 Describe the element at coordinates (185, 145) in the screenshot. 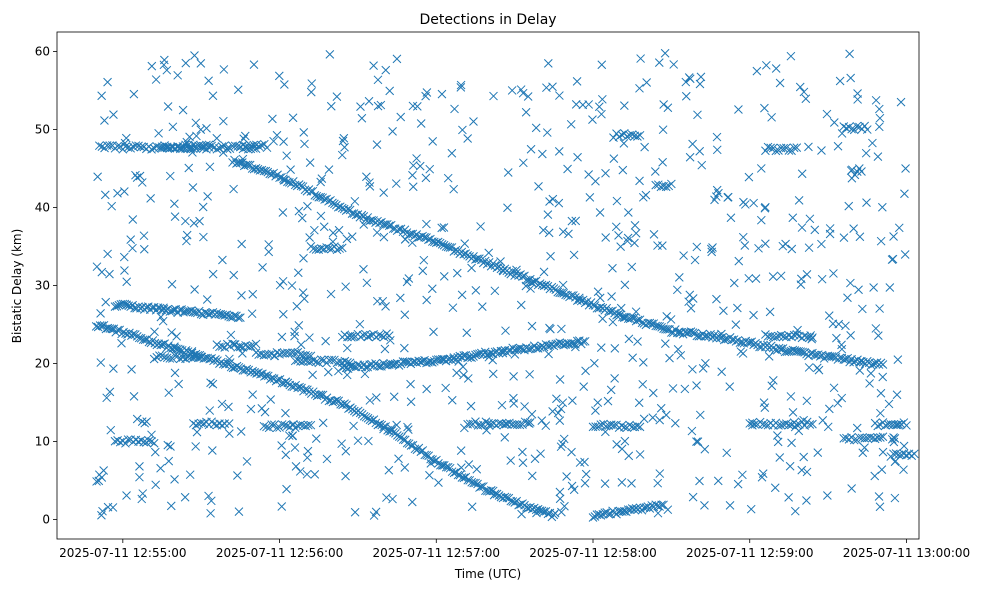

I see `detection-point-band-47.7b` at that location.